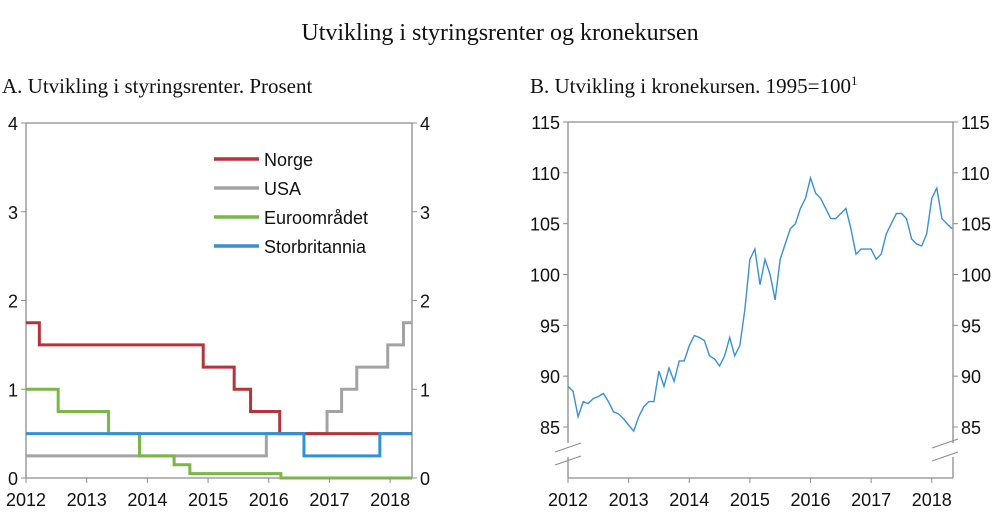 The width and height of the screenshot is (1000, 530). What do you see at coordinates (425, 302) in the screenshot?
I see `y-tick-label-right: 2` at bounding box center [425, 302].